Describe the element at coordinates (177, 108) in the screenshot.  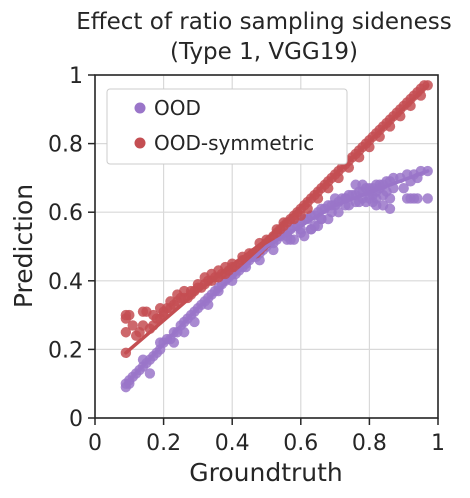
I see `legend-label-ood: OOD` at that location.